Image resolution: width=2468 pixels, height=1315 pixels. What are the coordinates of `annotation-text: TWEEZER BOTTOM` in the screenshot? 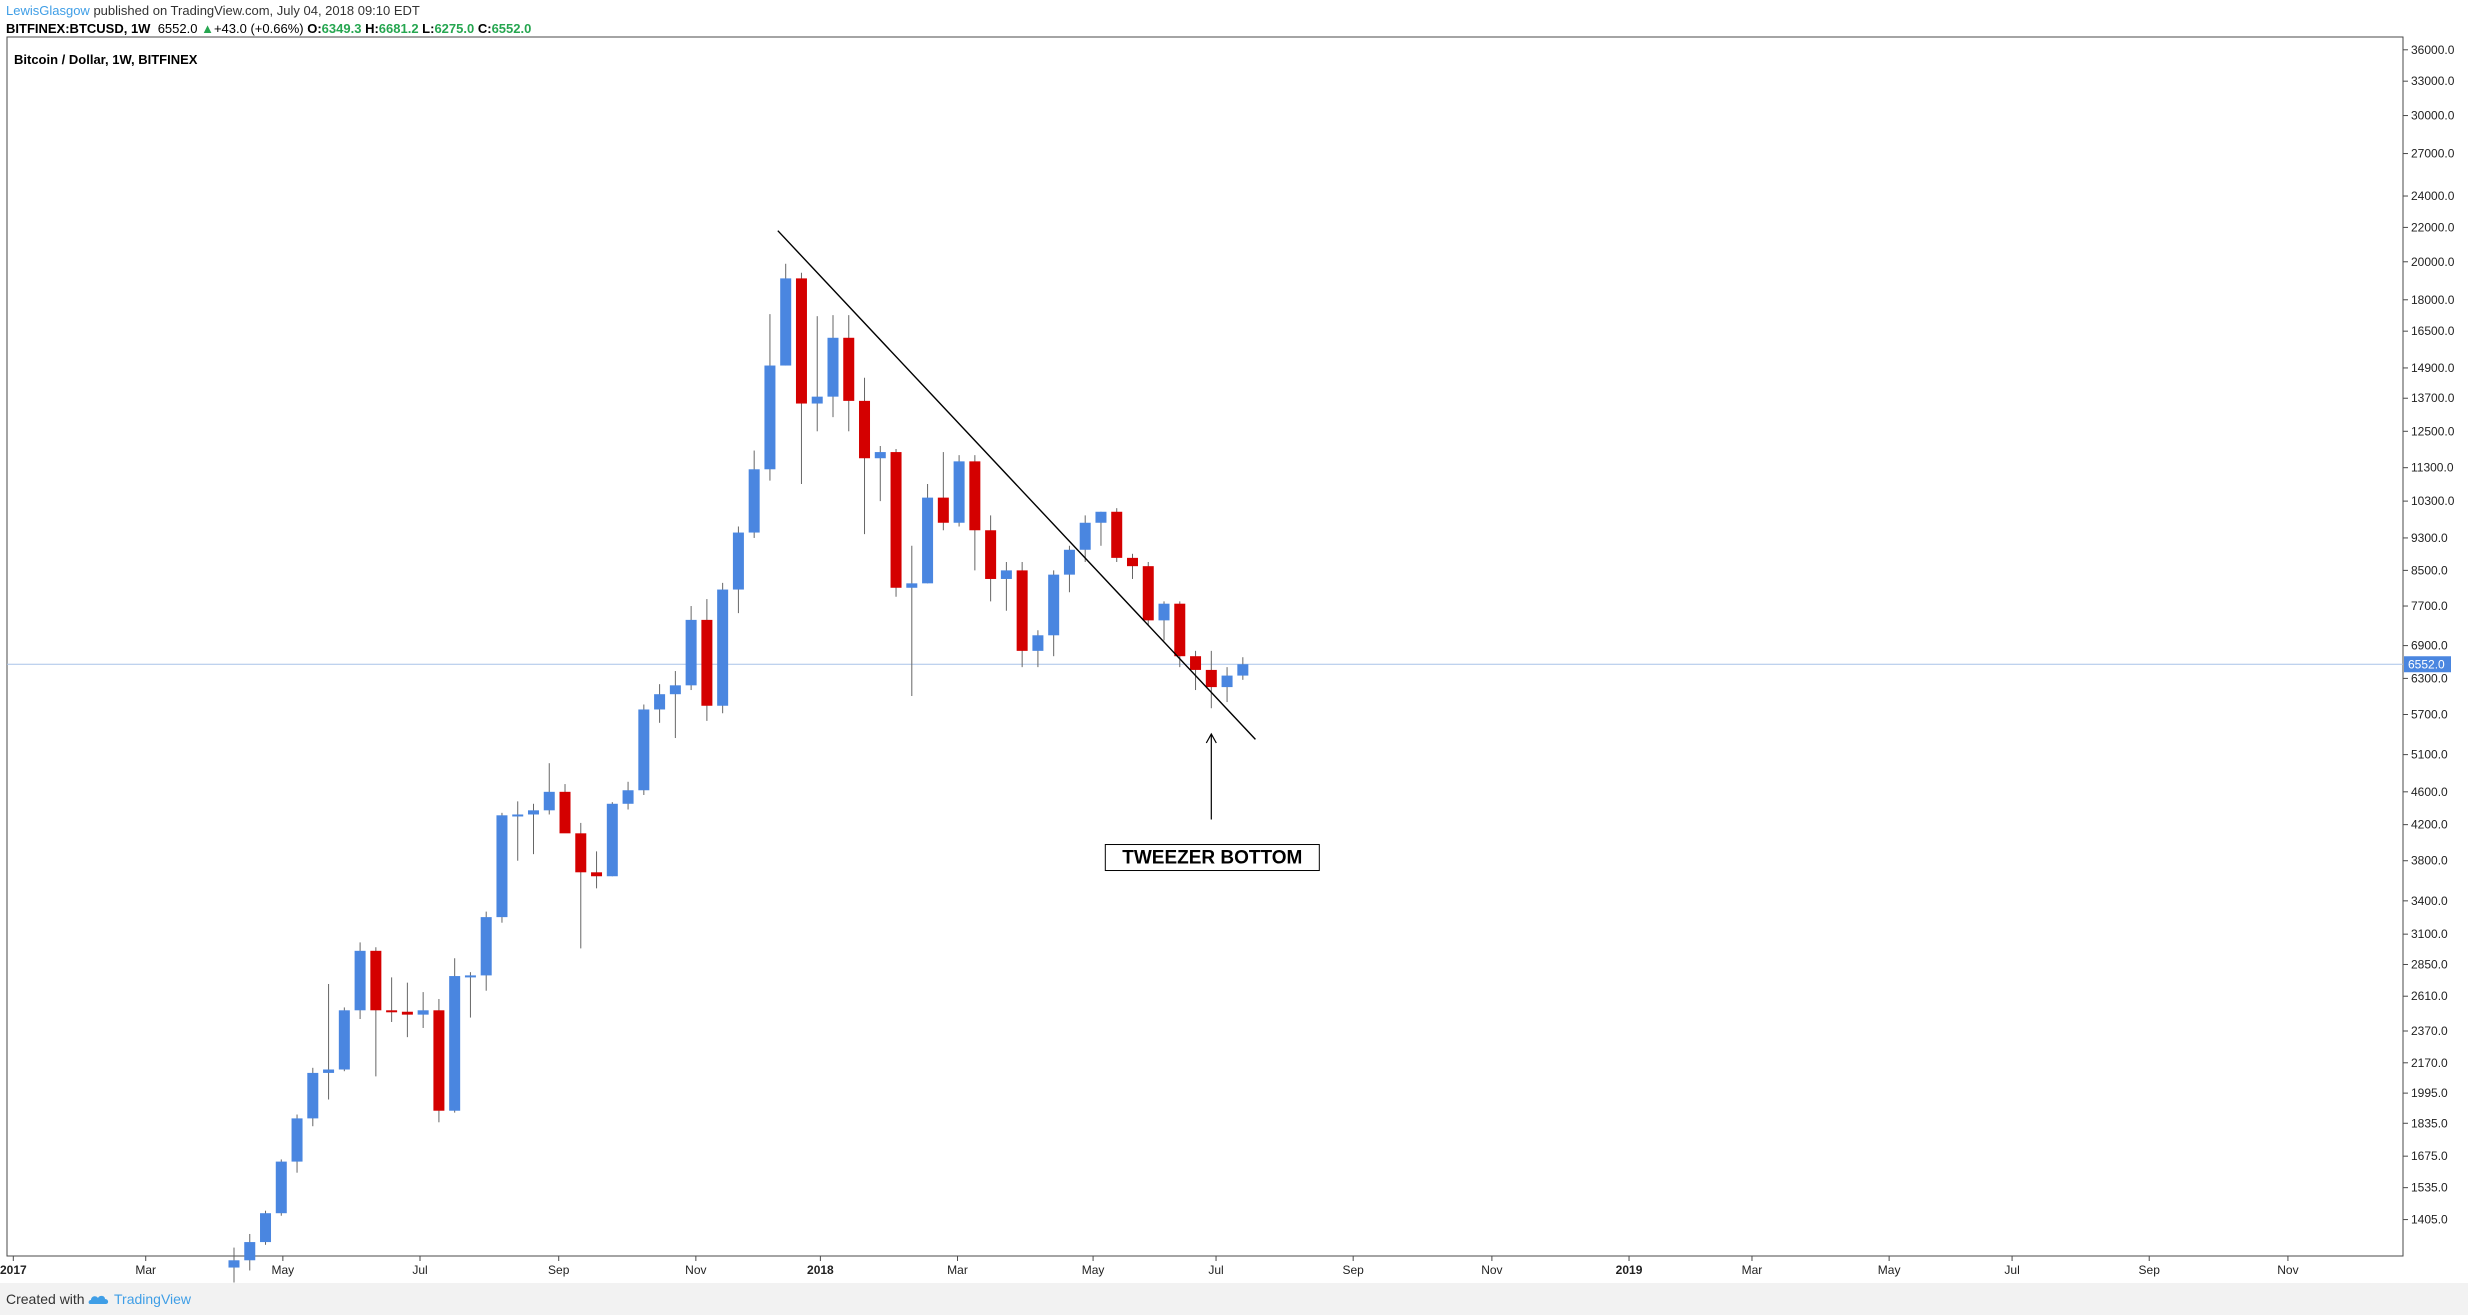 It's located at (1212, 858).